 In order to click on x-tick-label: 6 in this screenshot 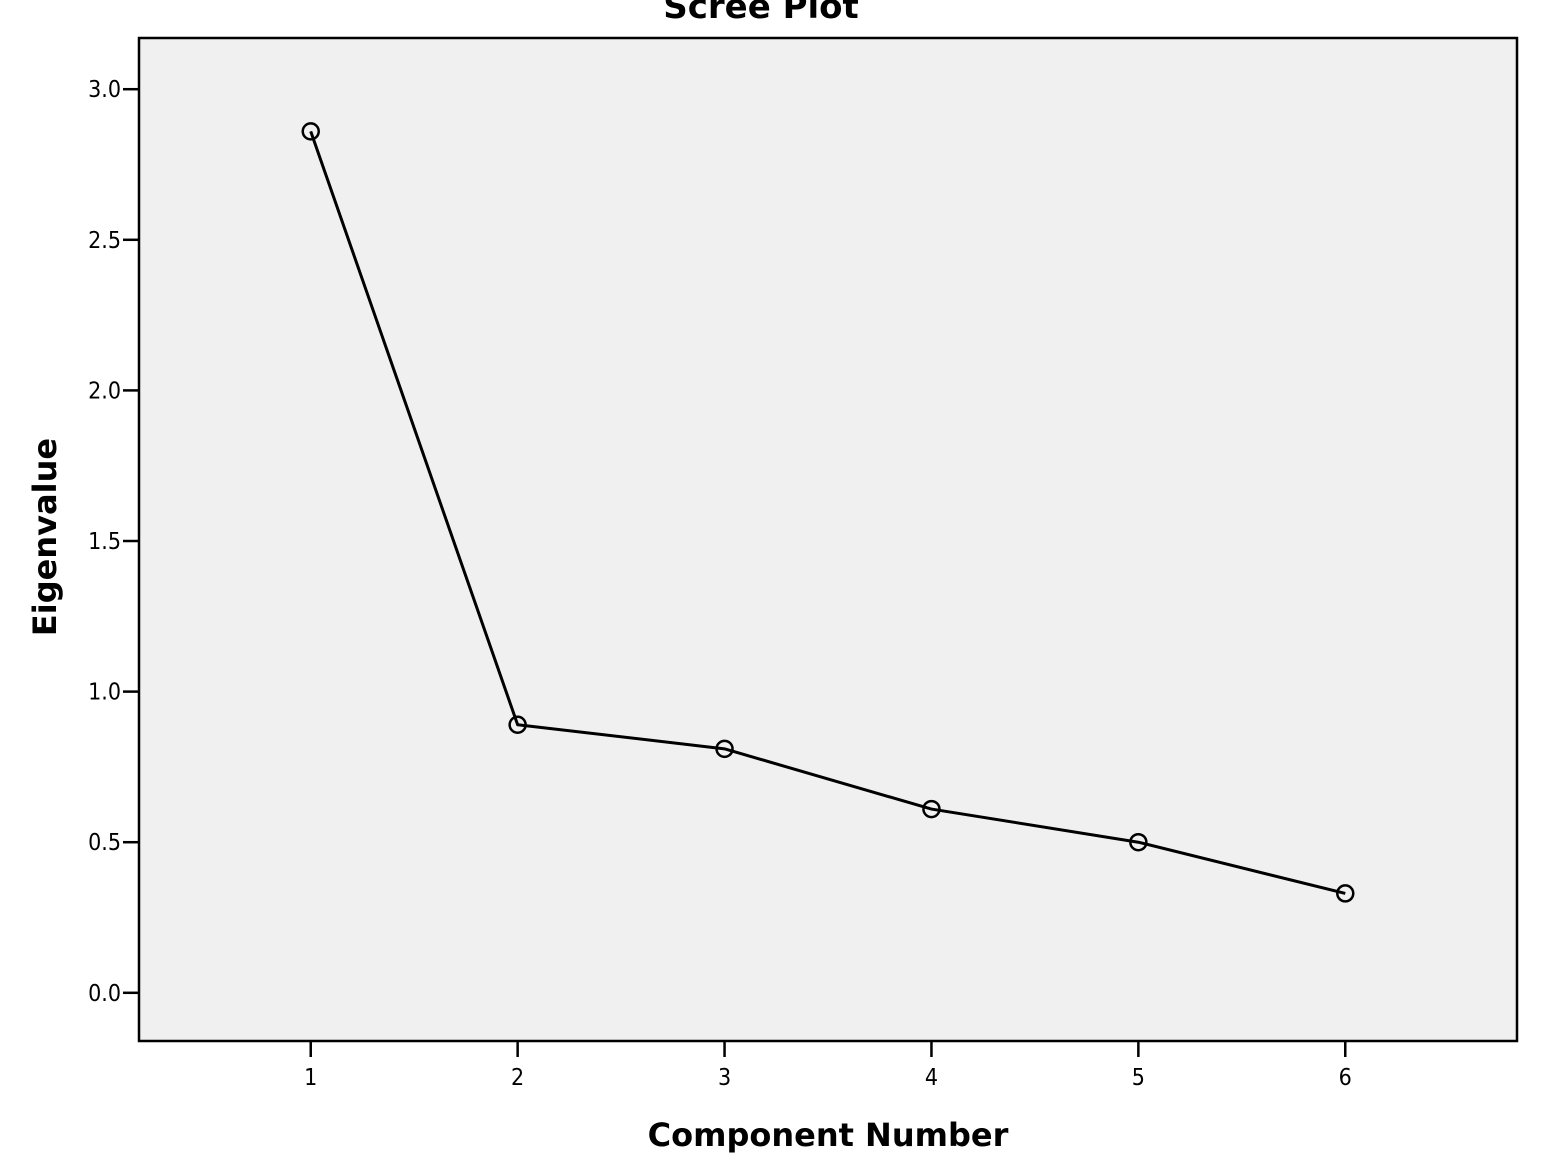, I will do `click(1345, 1078)`.